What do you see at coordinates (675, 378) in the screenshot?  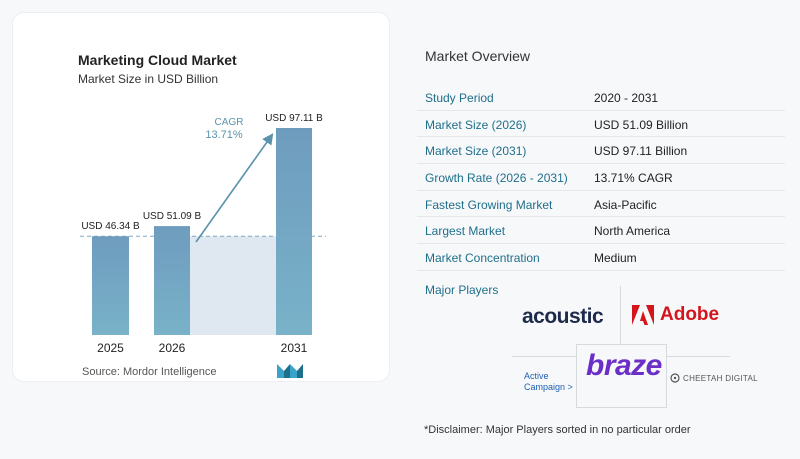 I see `cheetah-icon` at bounding box center [675, 378].